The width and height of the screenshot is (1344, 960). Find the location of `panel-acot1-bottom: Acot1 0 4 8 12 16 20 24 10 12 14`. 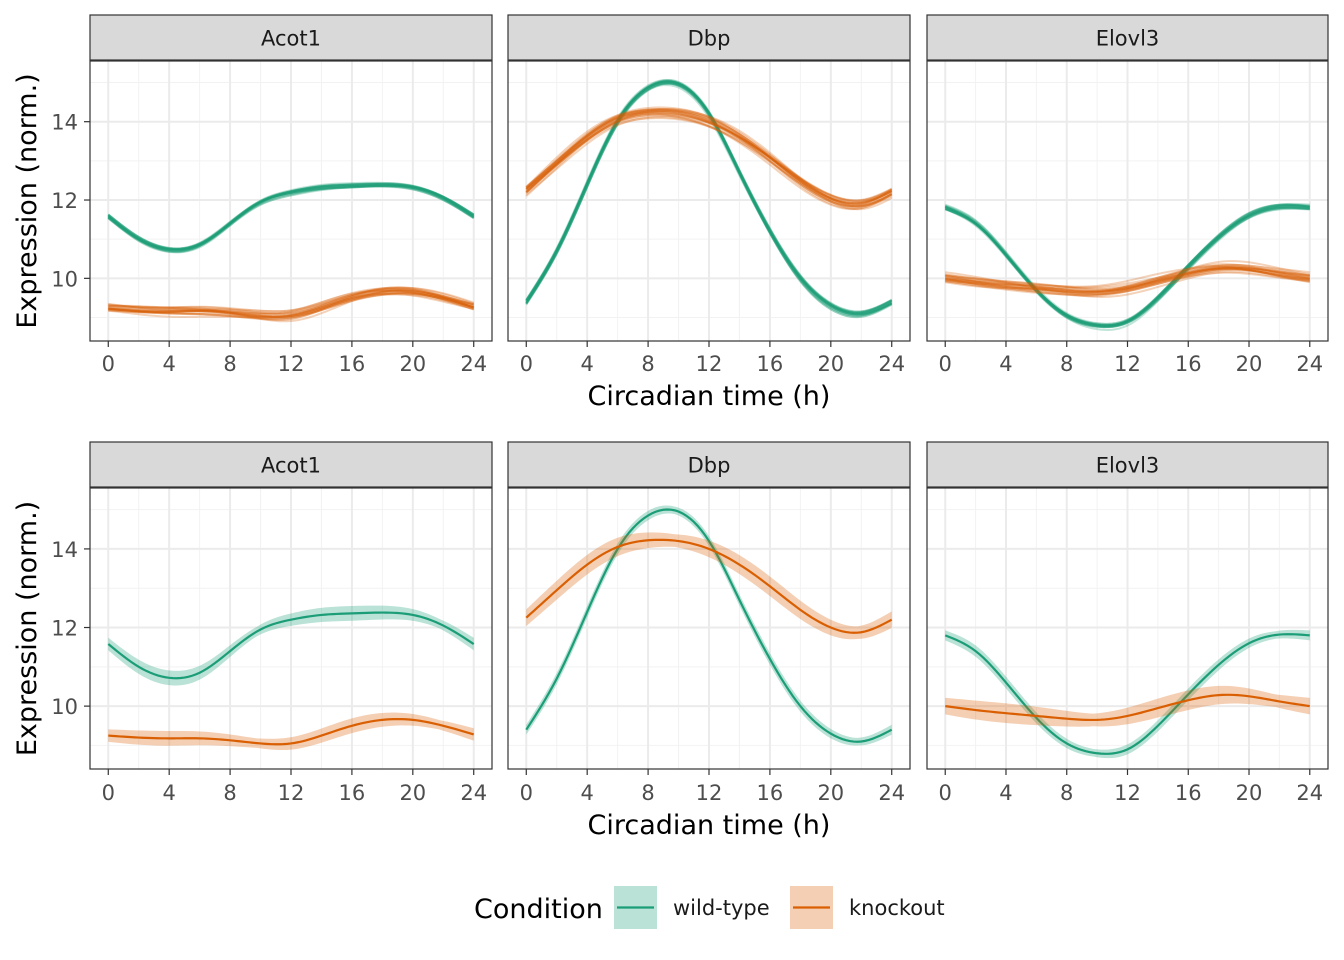

panel-acot1-bottom: Acot1 0 4 8 12 16 20 24 10 12 14 is located at coordinates (272, 623).